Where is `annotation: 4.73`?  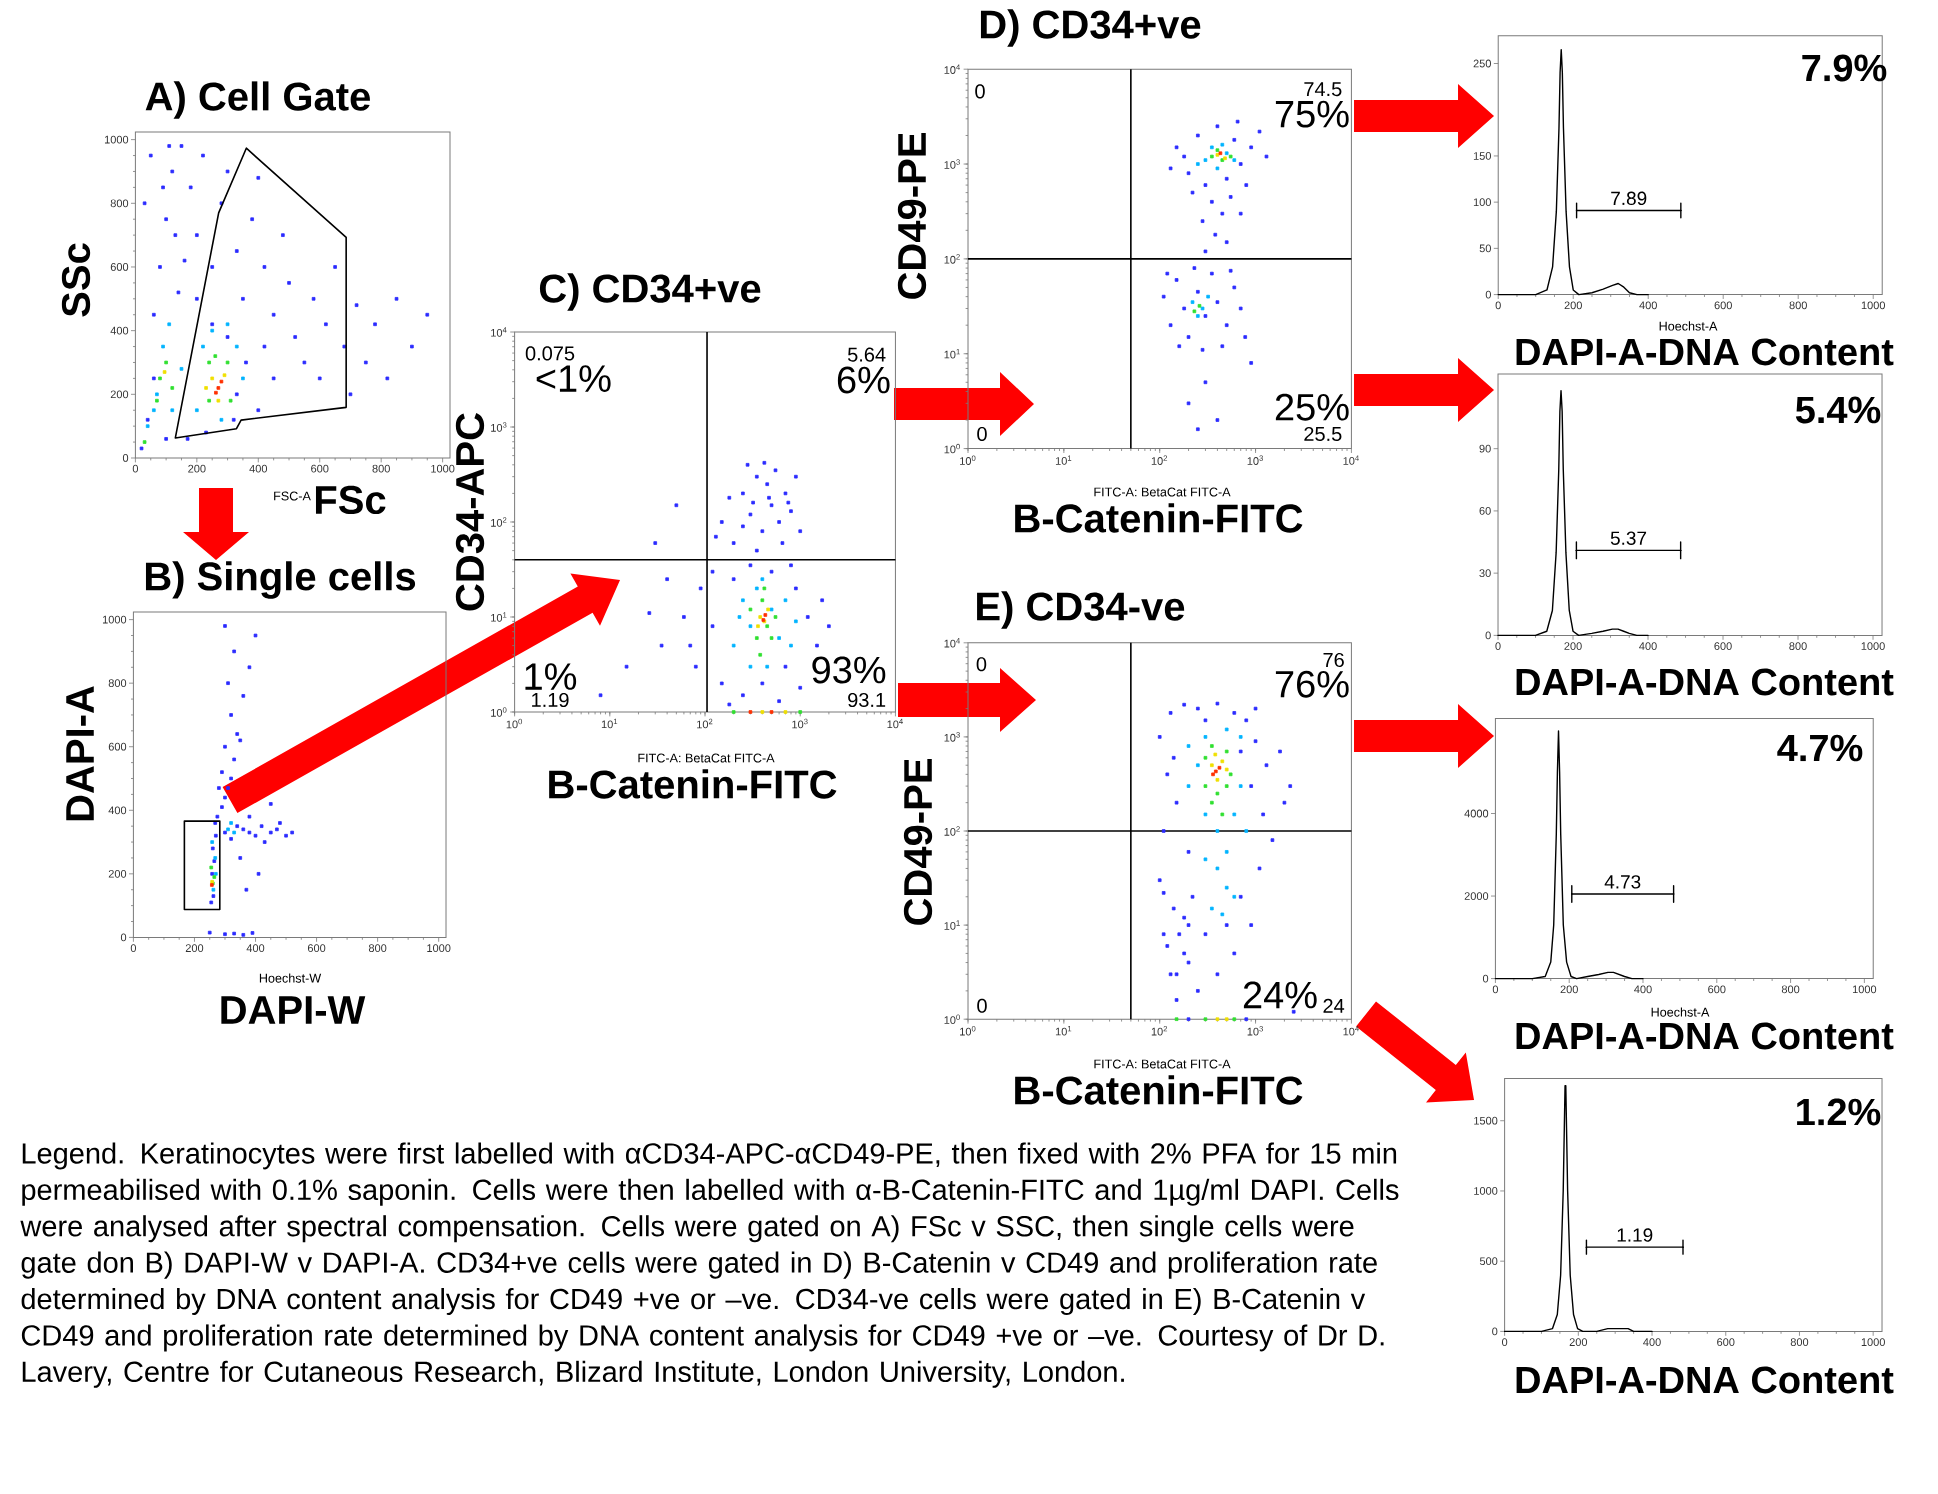
annotation: 4.73 is located at coordinates (1622, 882).